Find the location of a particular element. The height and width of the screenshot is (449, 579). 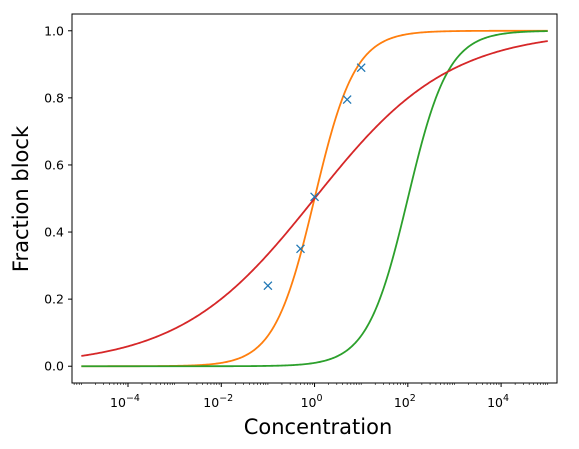

y-tick-label: 0.4 is located at coordinates (54, 232).